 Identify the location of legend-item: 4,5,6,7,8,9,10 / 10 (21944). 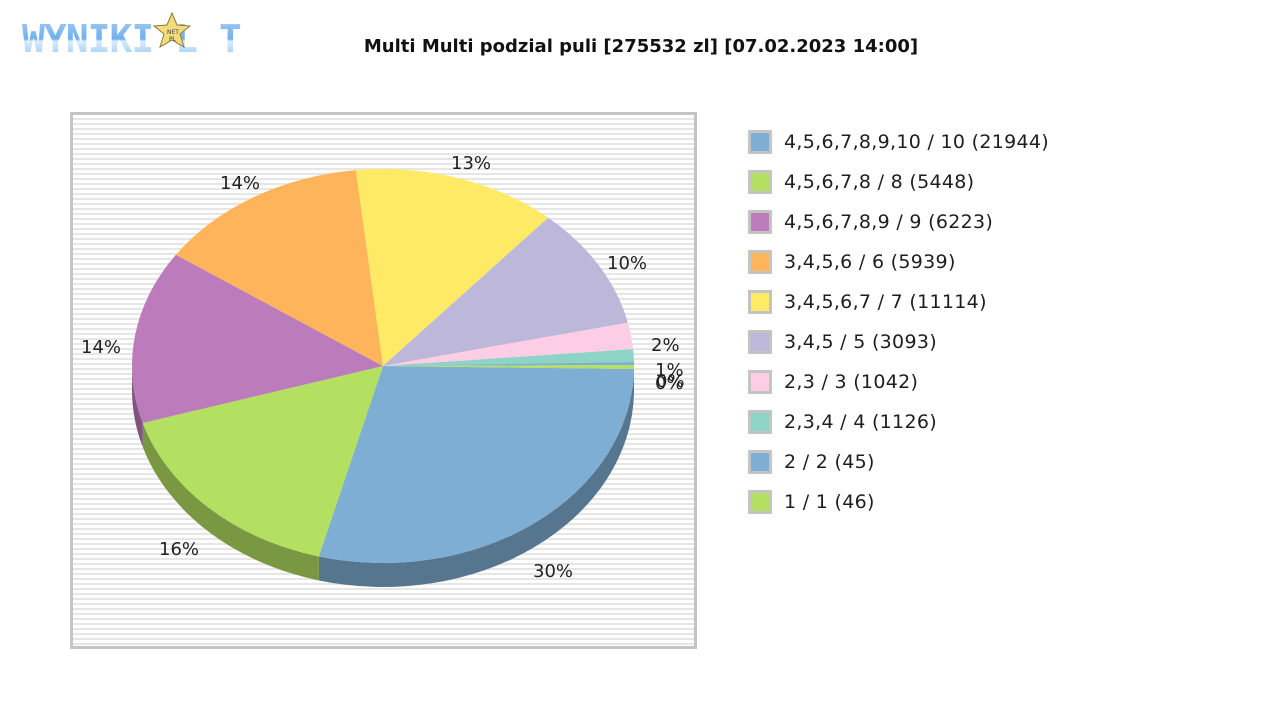
(898, 142).